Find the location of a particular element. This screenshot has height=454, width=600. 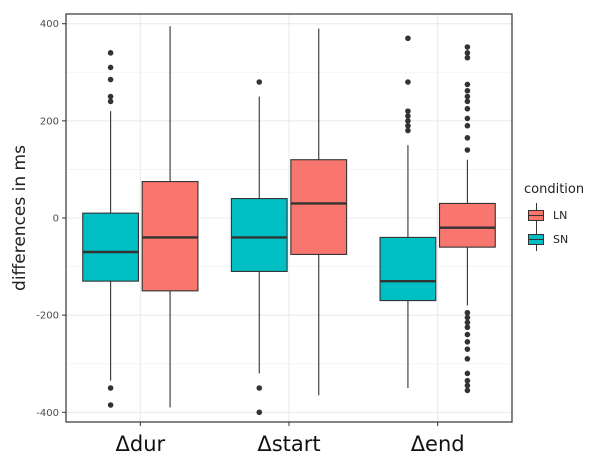

legend-title: condition is located at coordinates (554, 189).